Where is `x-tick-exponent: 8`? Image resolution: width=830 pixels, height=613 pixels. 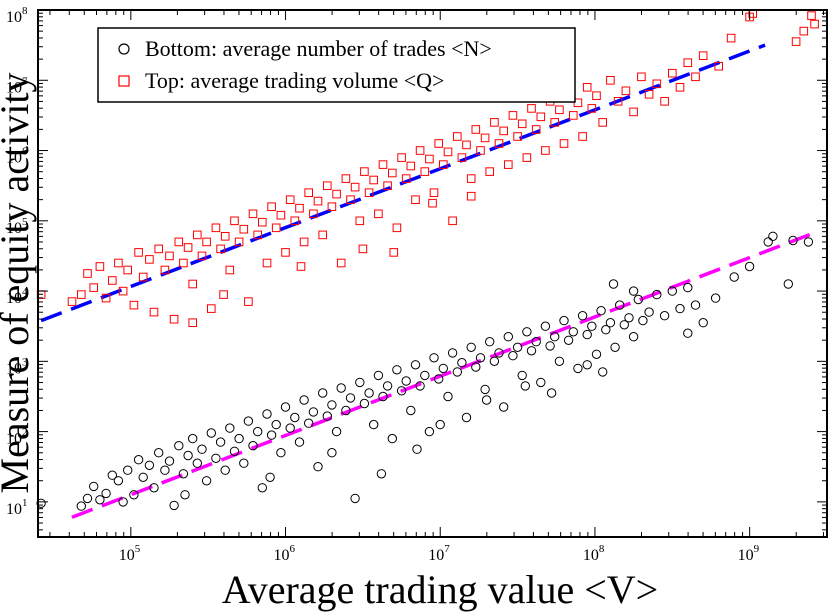
x-tick-exponent: 8 is located at coordinates (602, 549).